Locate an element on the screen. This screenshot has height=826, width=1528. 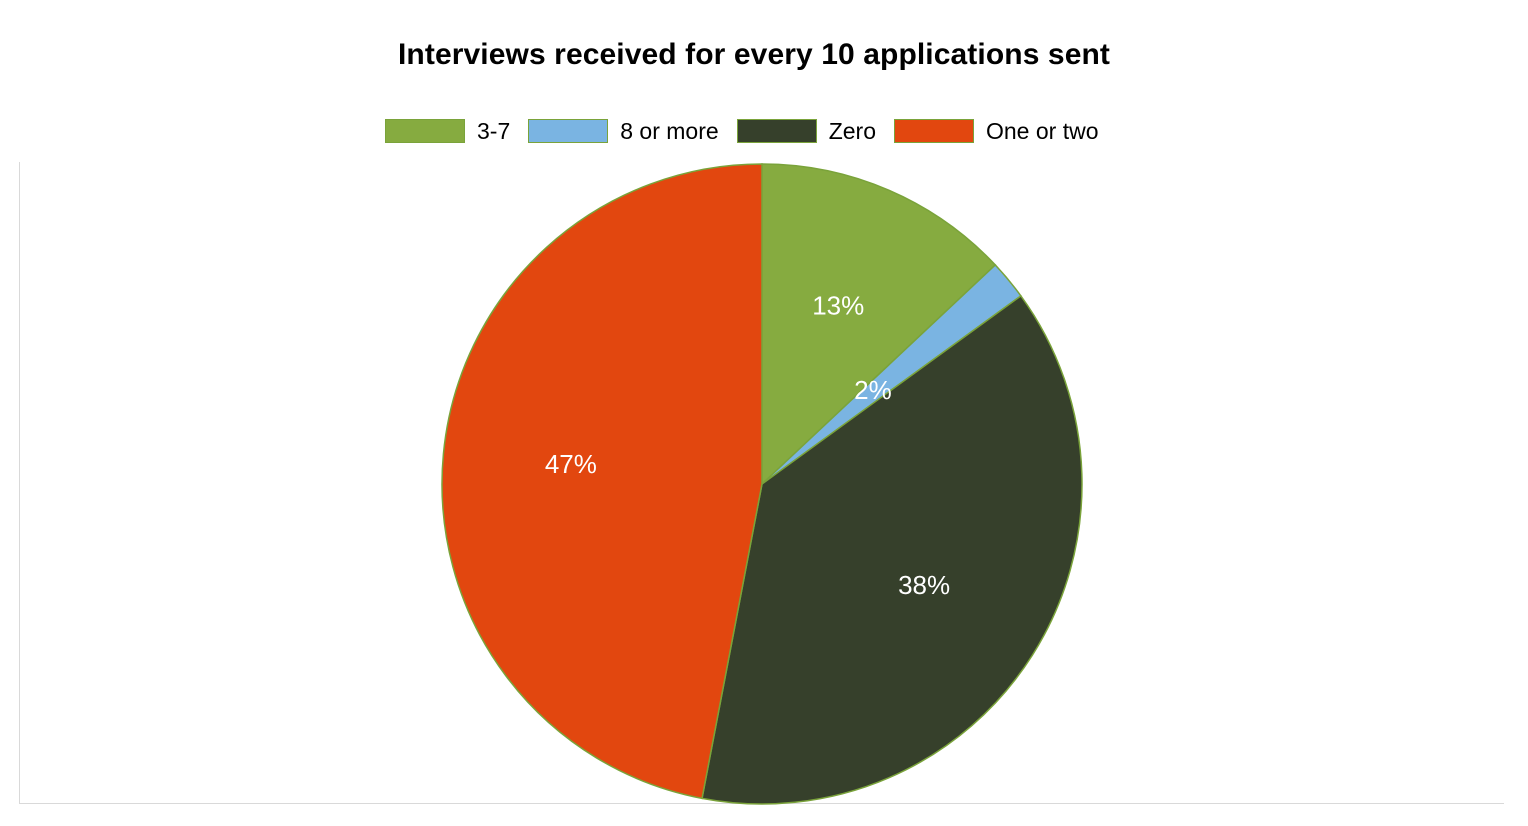
data-label-8-or-more: 2% is located at coordinates (873, 390).